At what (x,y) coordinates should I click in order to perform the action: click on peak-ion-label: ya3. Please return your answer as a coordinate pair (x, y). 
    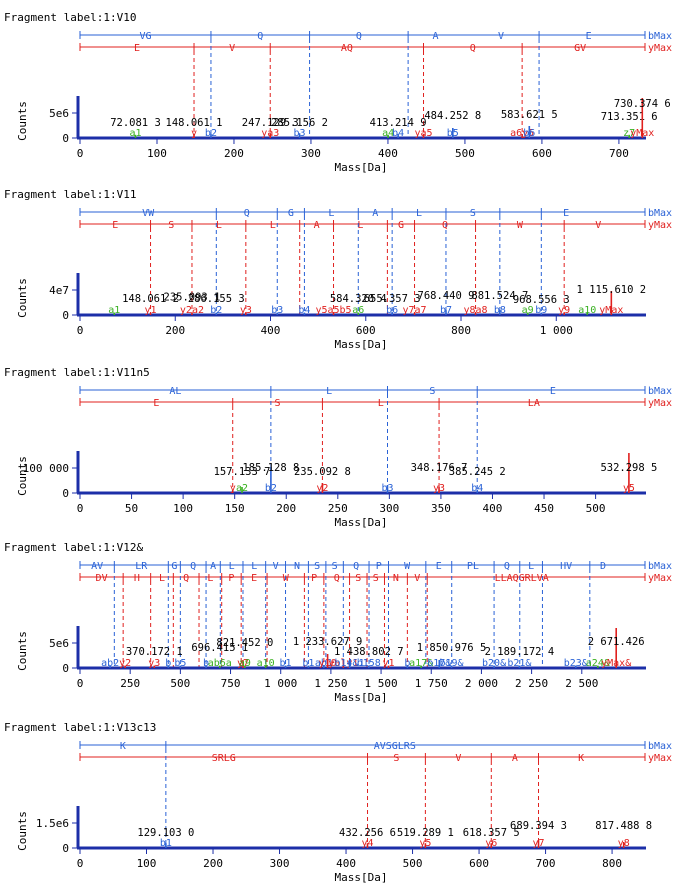
    Looking at the image, I should click on (270, 133).